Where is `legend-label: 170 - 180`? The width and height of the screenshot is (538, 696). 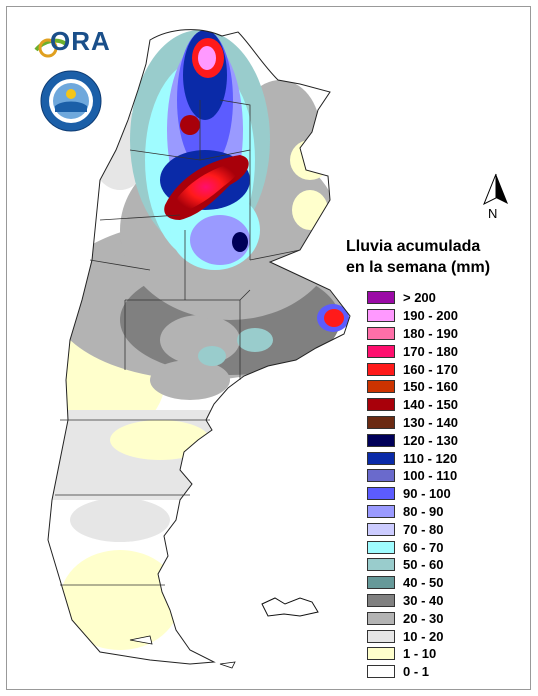 legend-label: 170 - 180 is located at coordinates (430, 351).